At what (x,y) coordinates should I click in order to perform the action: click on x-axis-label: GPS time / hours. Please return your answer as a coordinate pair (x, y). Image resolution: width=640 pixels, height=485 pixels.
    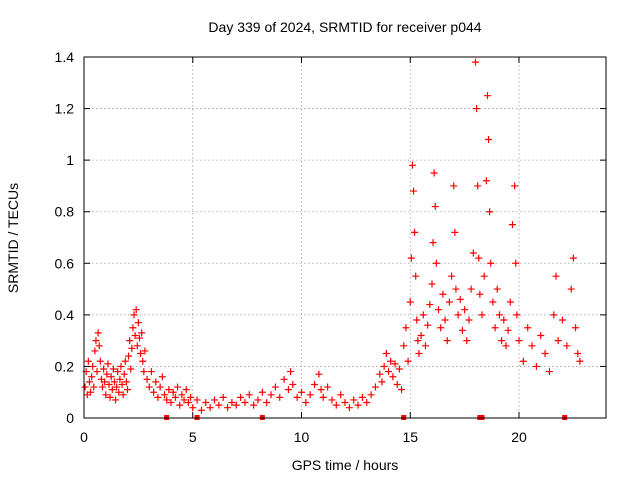
    Looking at the image, I should click on (345, 465).